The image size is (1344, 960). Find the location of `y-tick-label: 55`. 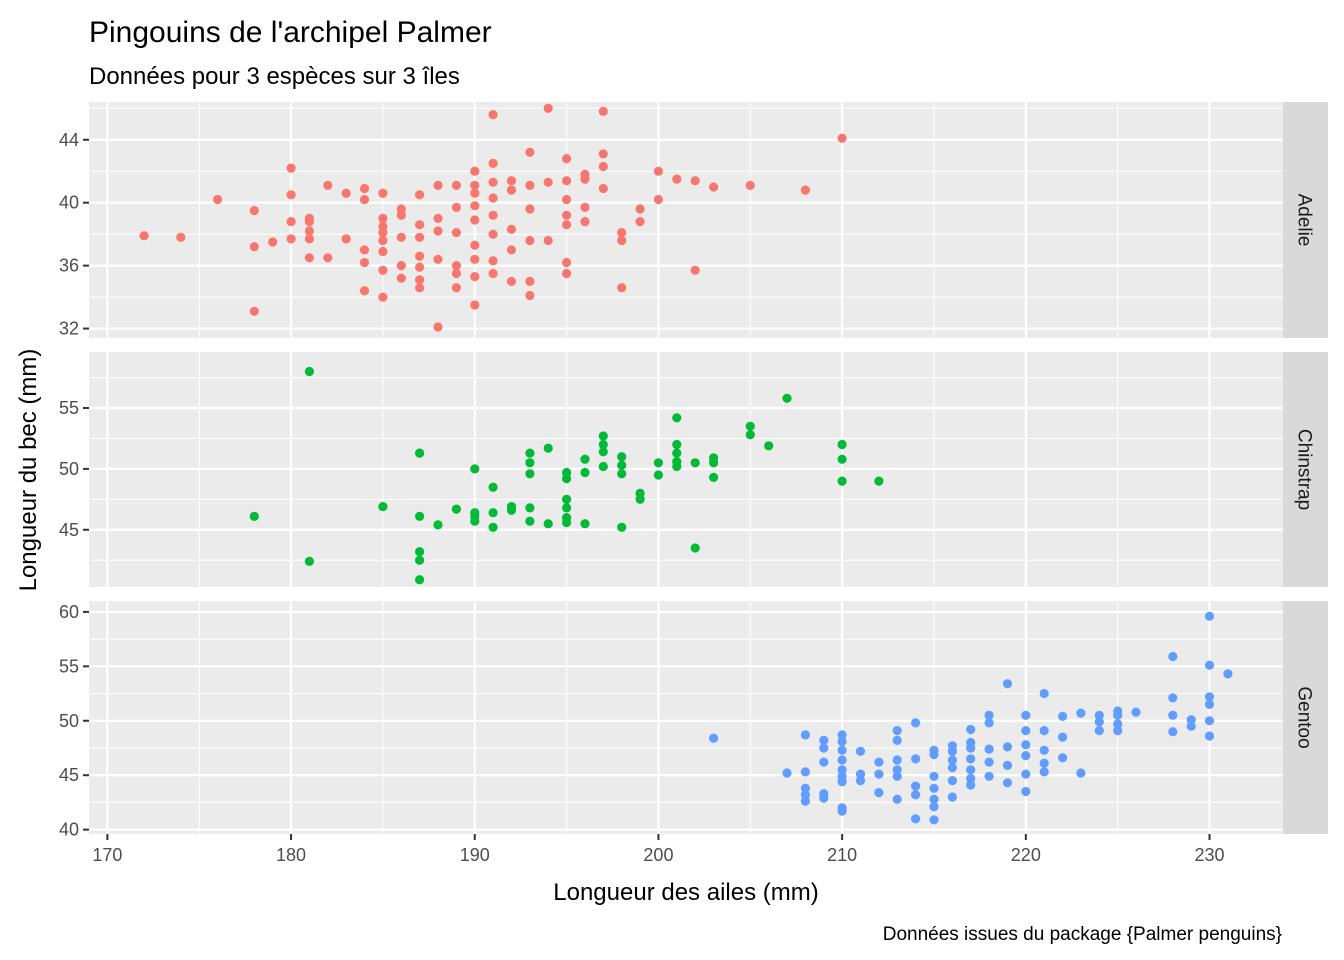

y-tick-label: 55 is located at coordinates (69, 666).